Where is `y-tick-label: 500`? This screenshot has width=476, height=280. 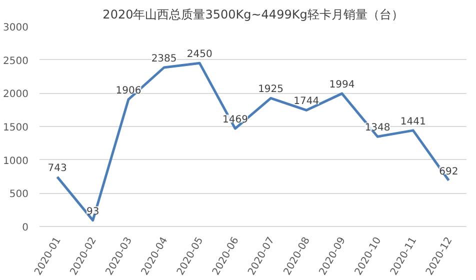
y-tick-label: 500 is located at coordinates (19, 194).